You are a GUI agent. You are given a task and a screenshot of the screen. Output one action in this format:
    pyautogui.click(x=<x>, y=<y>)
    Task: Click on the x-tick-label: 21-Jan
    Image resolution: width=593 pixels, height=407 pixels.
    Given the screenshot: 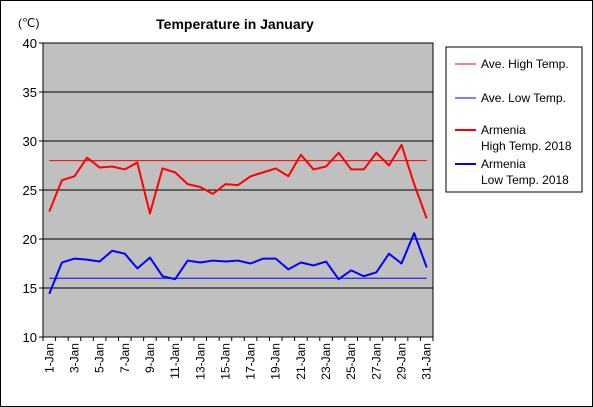 What is the action you would take?
    pyautogui.click(x=301, y=361)
    